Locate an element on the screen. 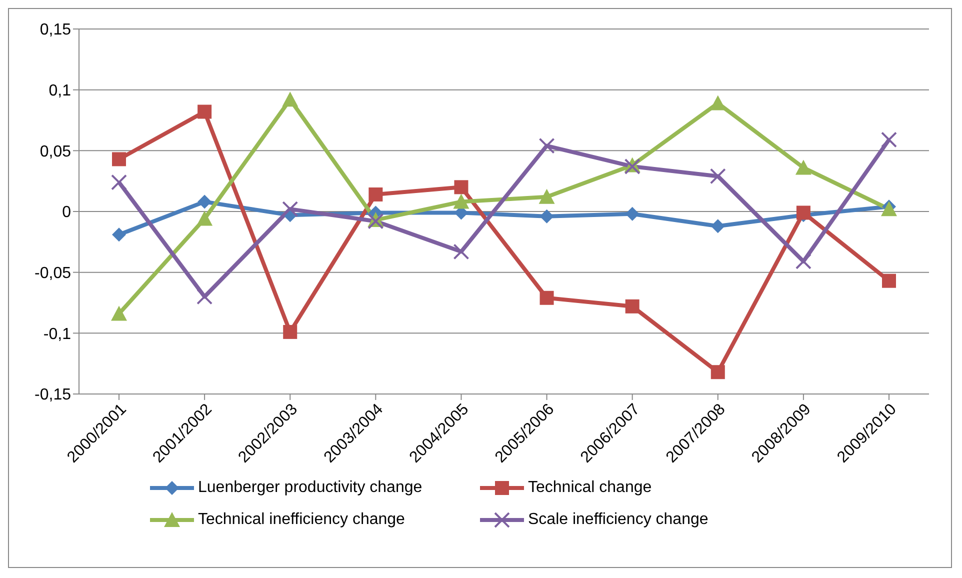  y-tick-label: 0,05 is located at coordinates (56, 151).